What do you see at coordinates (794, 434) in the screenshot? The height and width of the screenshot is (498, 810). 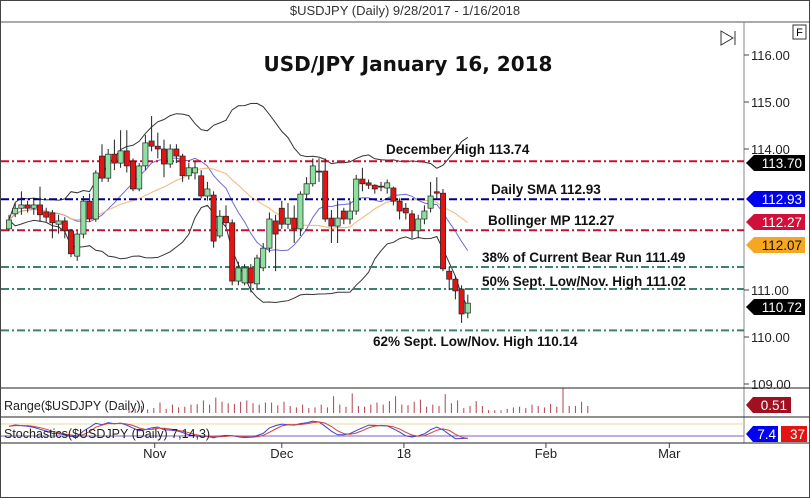 I see `stoch-d-tag-shape` at bounding box center [794, 434].